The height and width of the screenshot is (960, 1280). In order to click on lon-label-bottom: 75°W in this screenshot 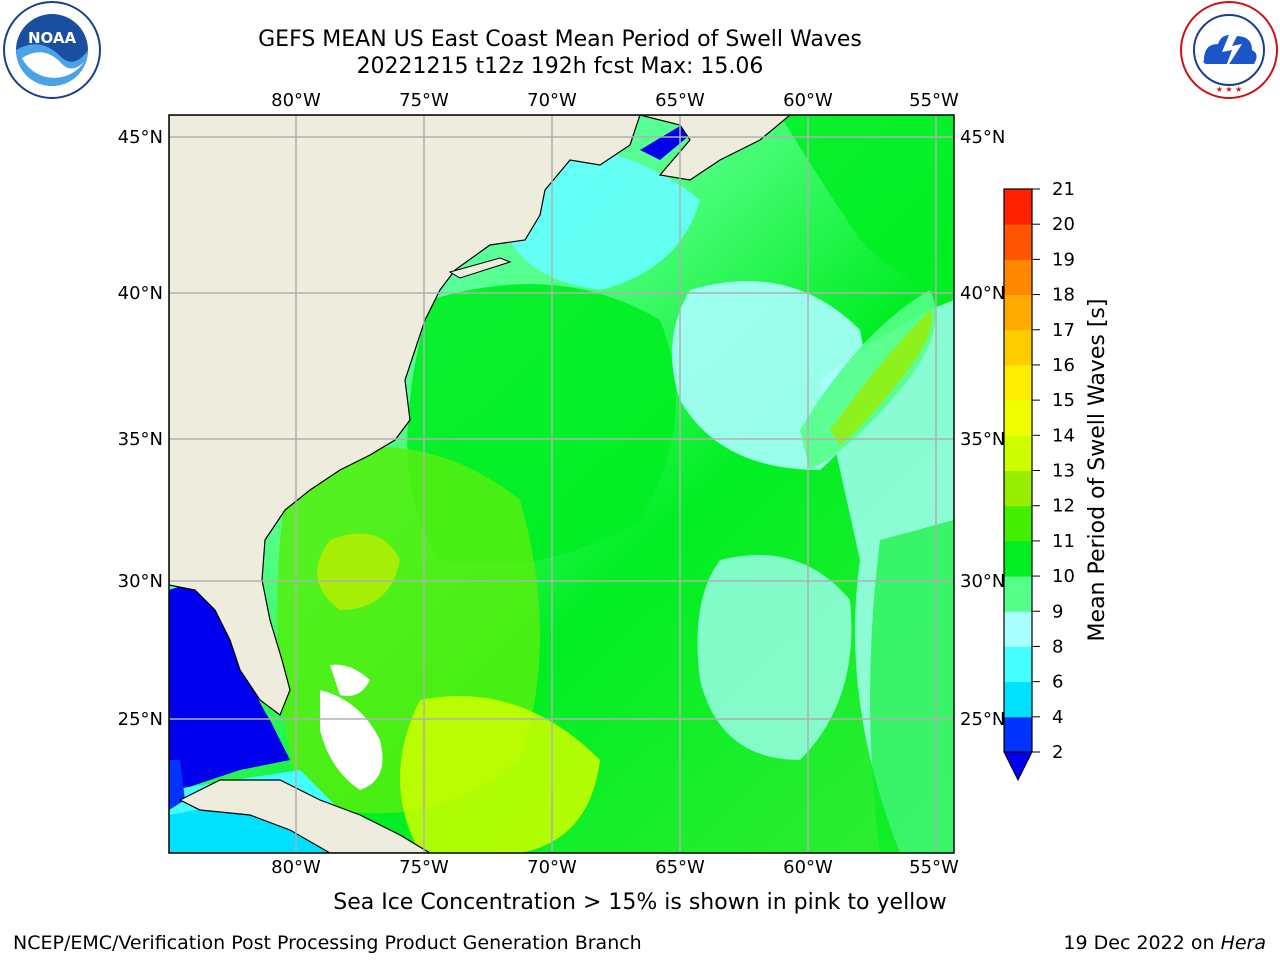, I will do `click(424, 867)`.